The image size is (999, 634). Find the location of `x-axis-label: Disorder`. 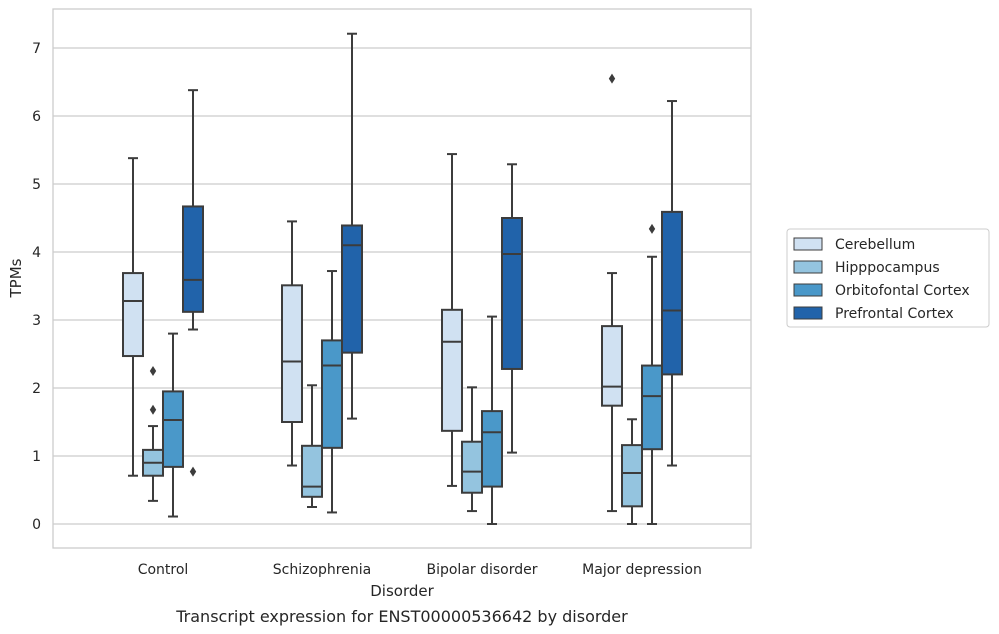

x-axis-label: Disorder is located at coordinates (402, 591).